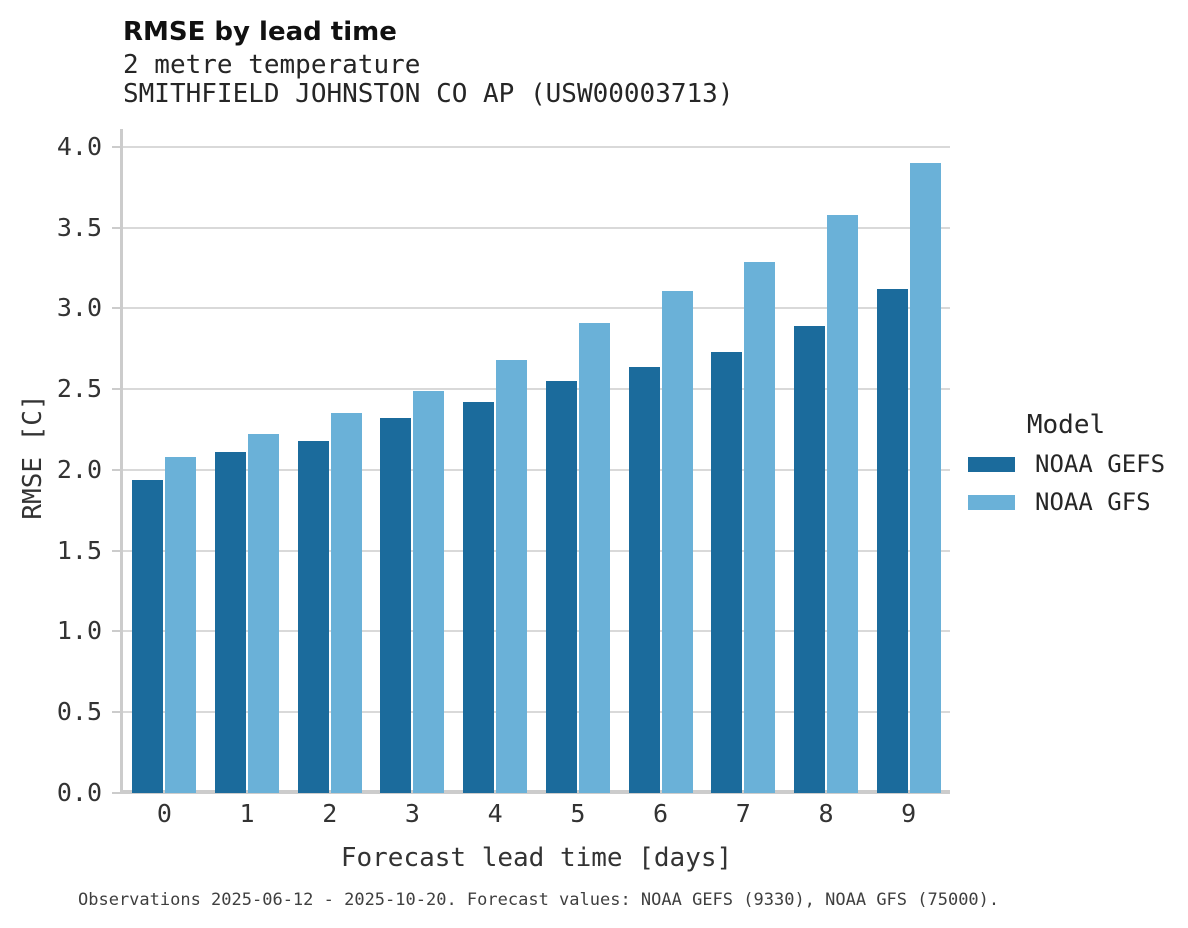  Describe the element at coordinates (991, 502) in the screenshot. I see `legend-swatch-noaa-gfs` at that location.